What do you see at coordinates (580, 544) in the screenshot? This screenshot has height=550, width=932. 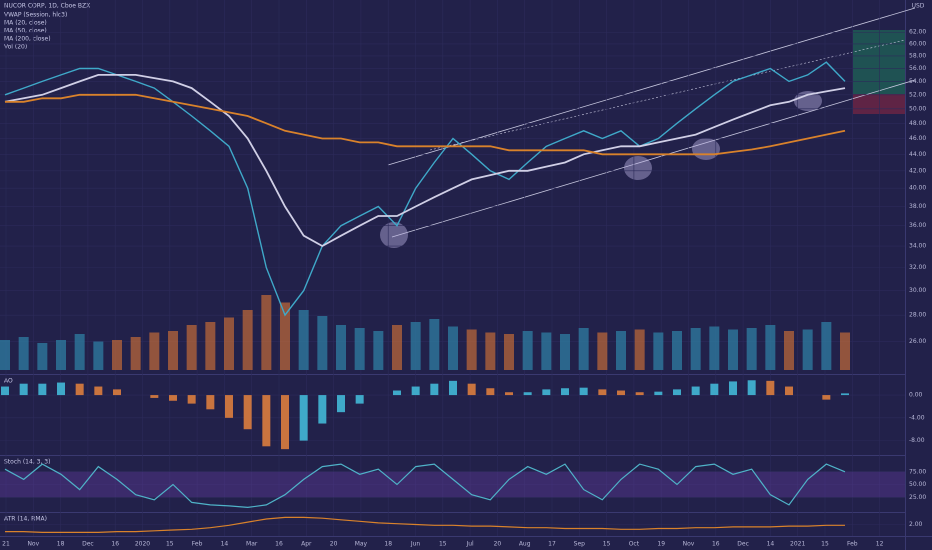 I see `x-tick-label: Sep` at bounding box center [580, 544].